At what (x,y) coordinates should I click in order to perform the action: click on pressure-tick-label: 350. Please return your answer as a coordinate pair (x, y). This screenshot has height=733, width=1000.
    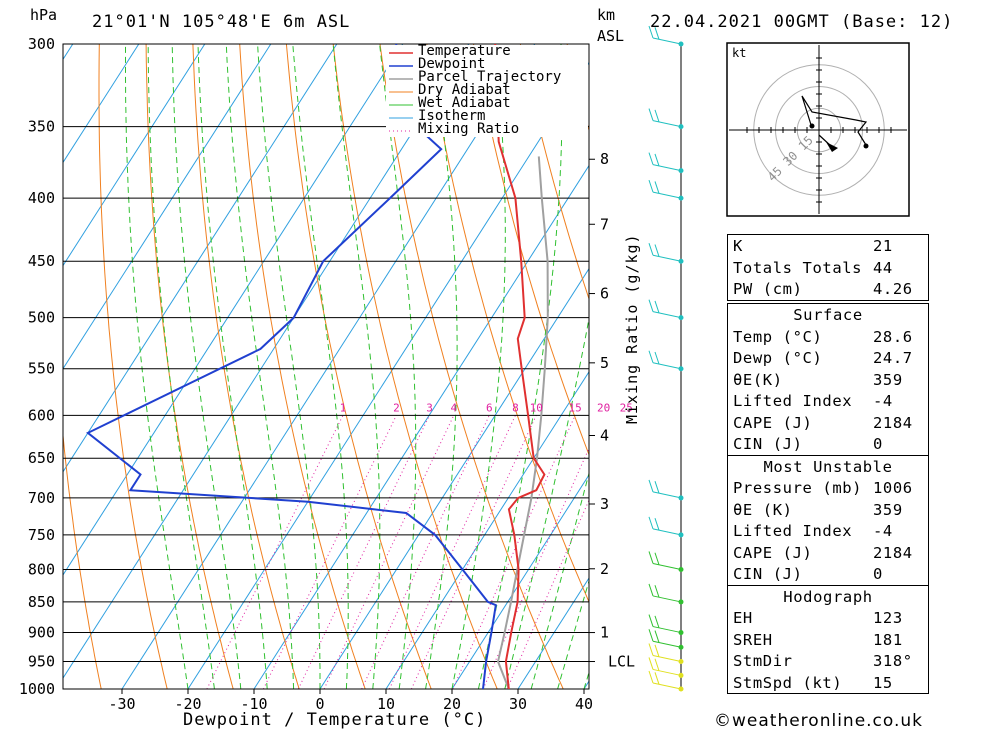
    Looking at the image, I should click on (41, 127).